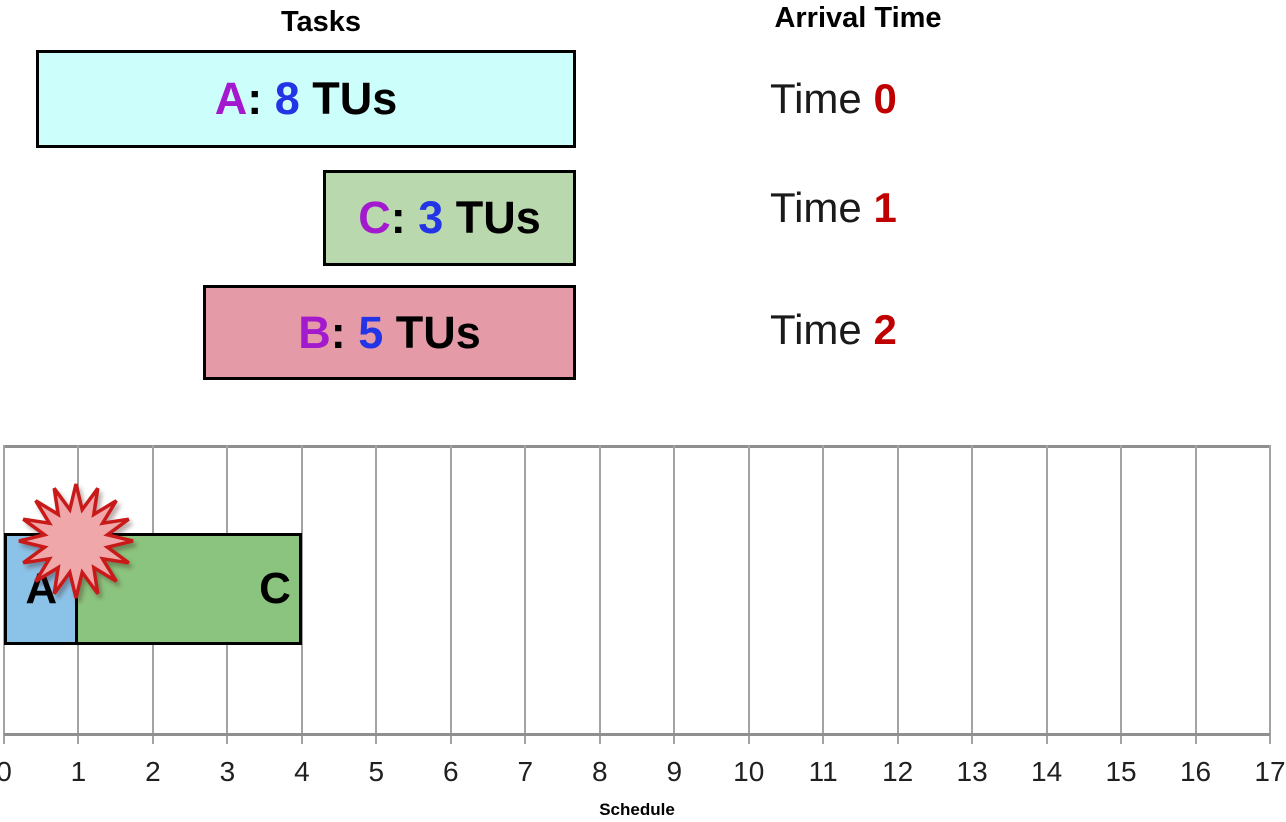 Image resolution: width=1286 pixels, height=822 pixels. What do you see at coordinates (749, 771) in the screenshot?
I see `tick-label: 10` at bounding box center [749, 771].